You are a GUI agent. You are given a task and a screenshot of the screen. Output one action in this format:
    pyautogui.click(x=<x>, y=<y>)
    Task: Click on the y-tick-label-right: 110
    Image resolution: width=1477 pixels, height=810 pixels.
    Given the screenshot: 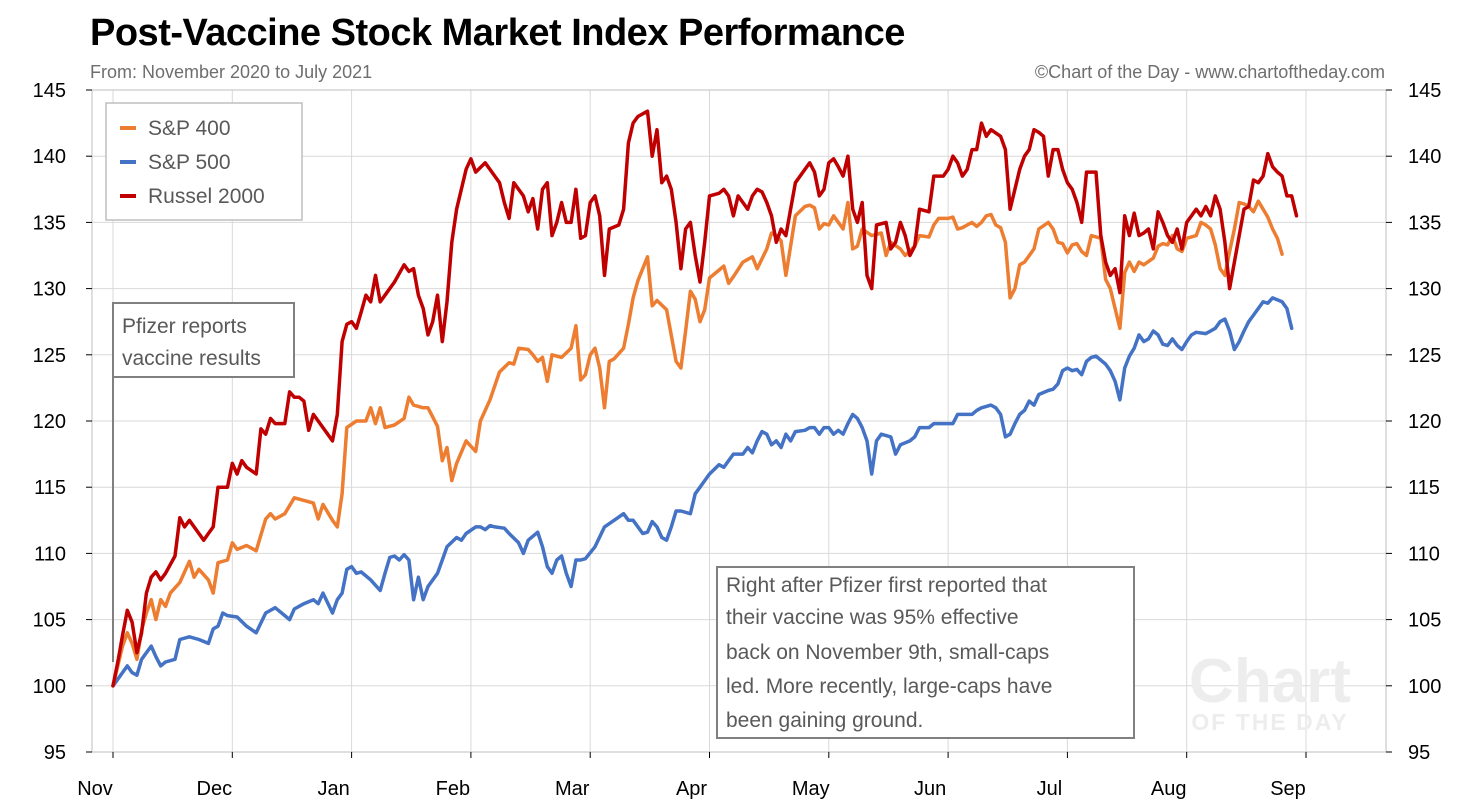 What is the action you would take?
    pyautogui.click(x=1424, y=554)
    